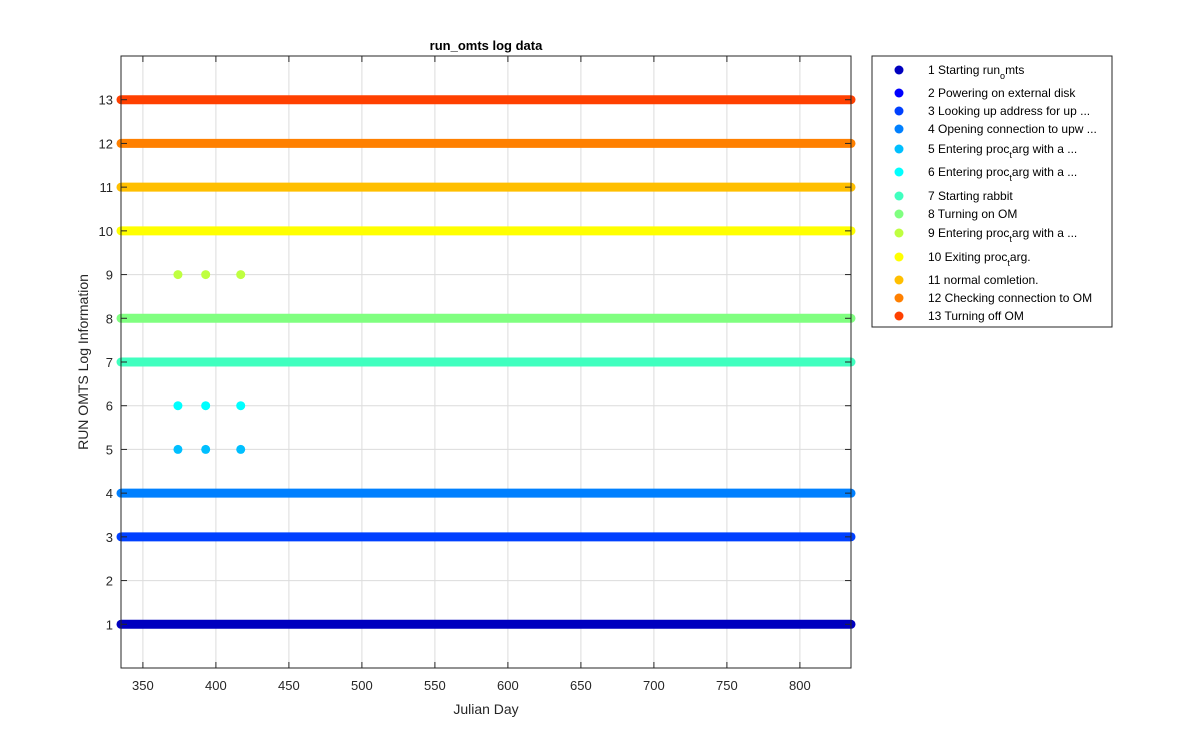  Describe the element at coordinates (109, 362) in the screenshot. I see `y-tick-label: 7` at that location.